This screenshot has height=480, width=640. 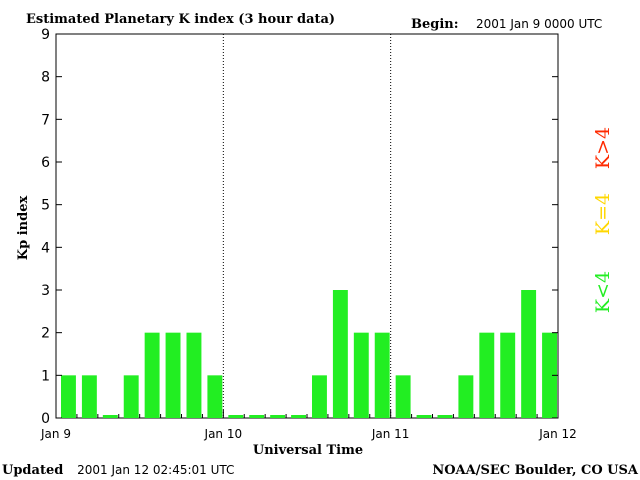 What do you see at coordinates (308, 450) in the screenshot?
I see `x-axis-label: Universal Time` at bounding box center [308, 450].